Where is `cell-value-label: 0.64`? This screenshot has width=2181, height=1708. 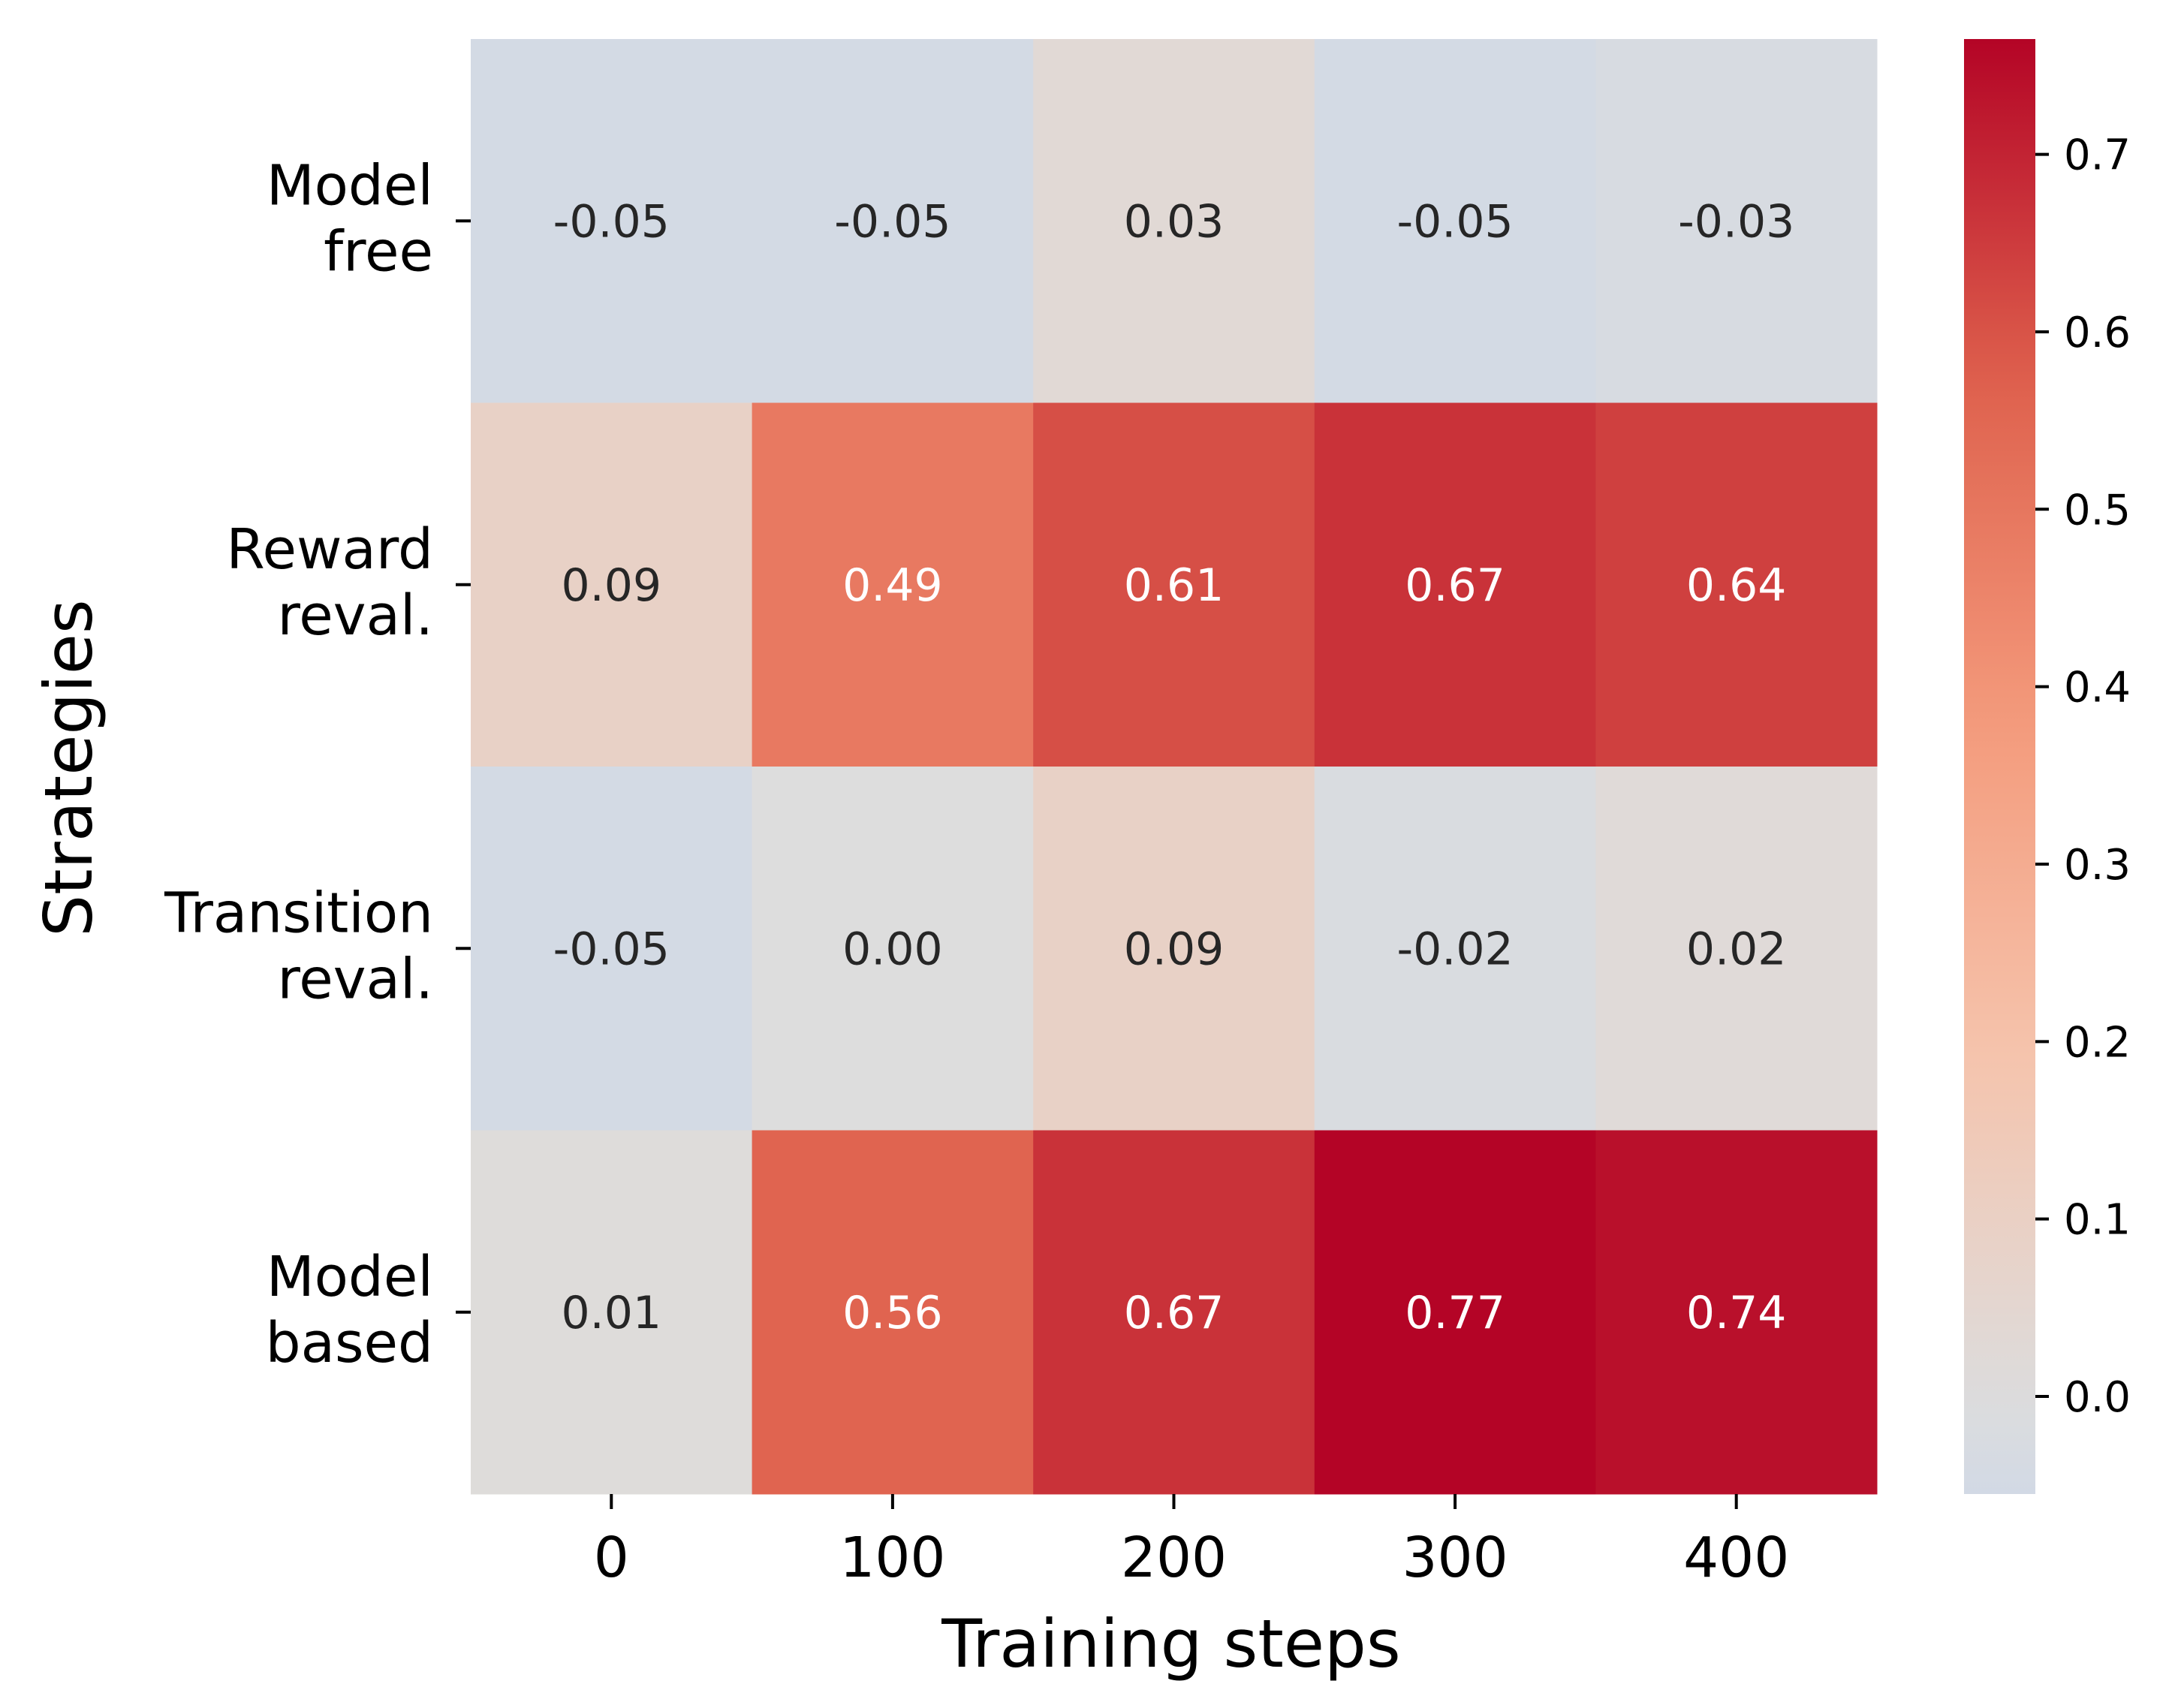 cell-value-label: 0.64 is located at coordinates (1737, 585).